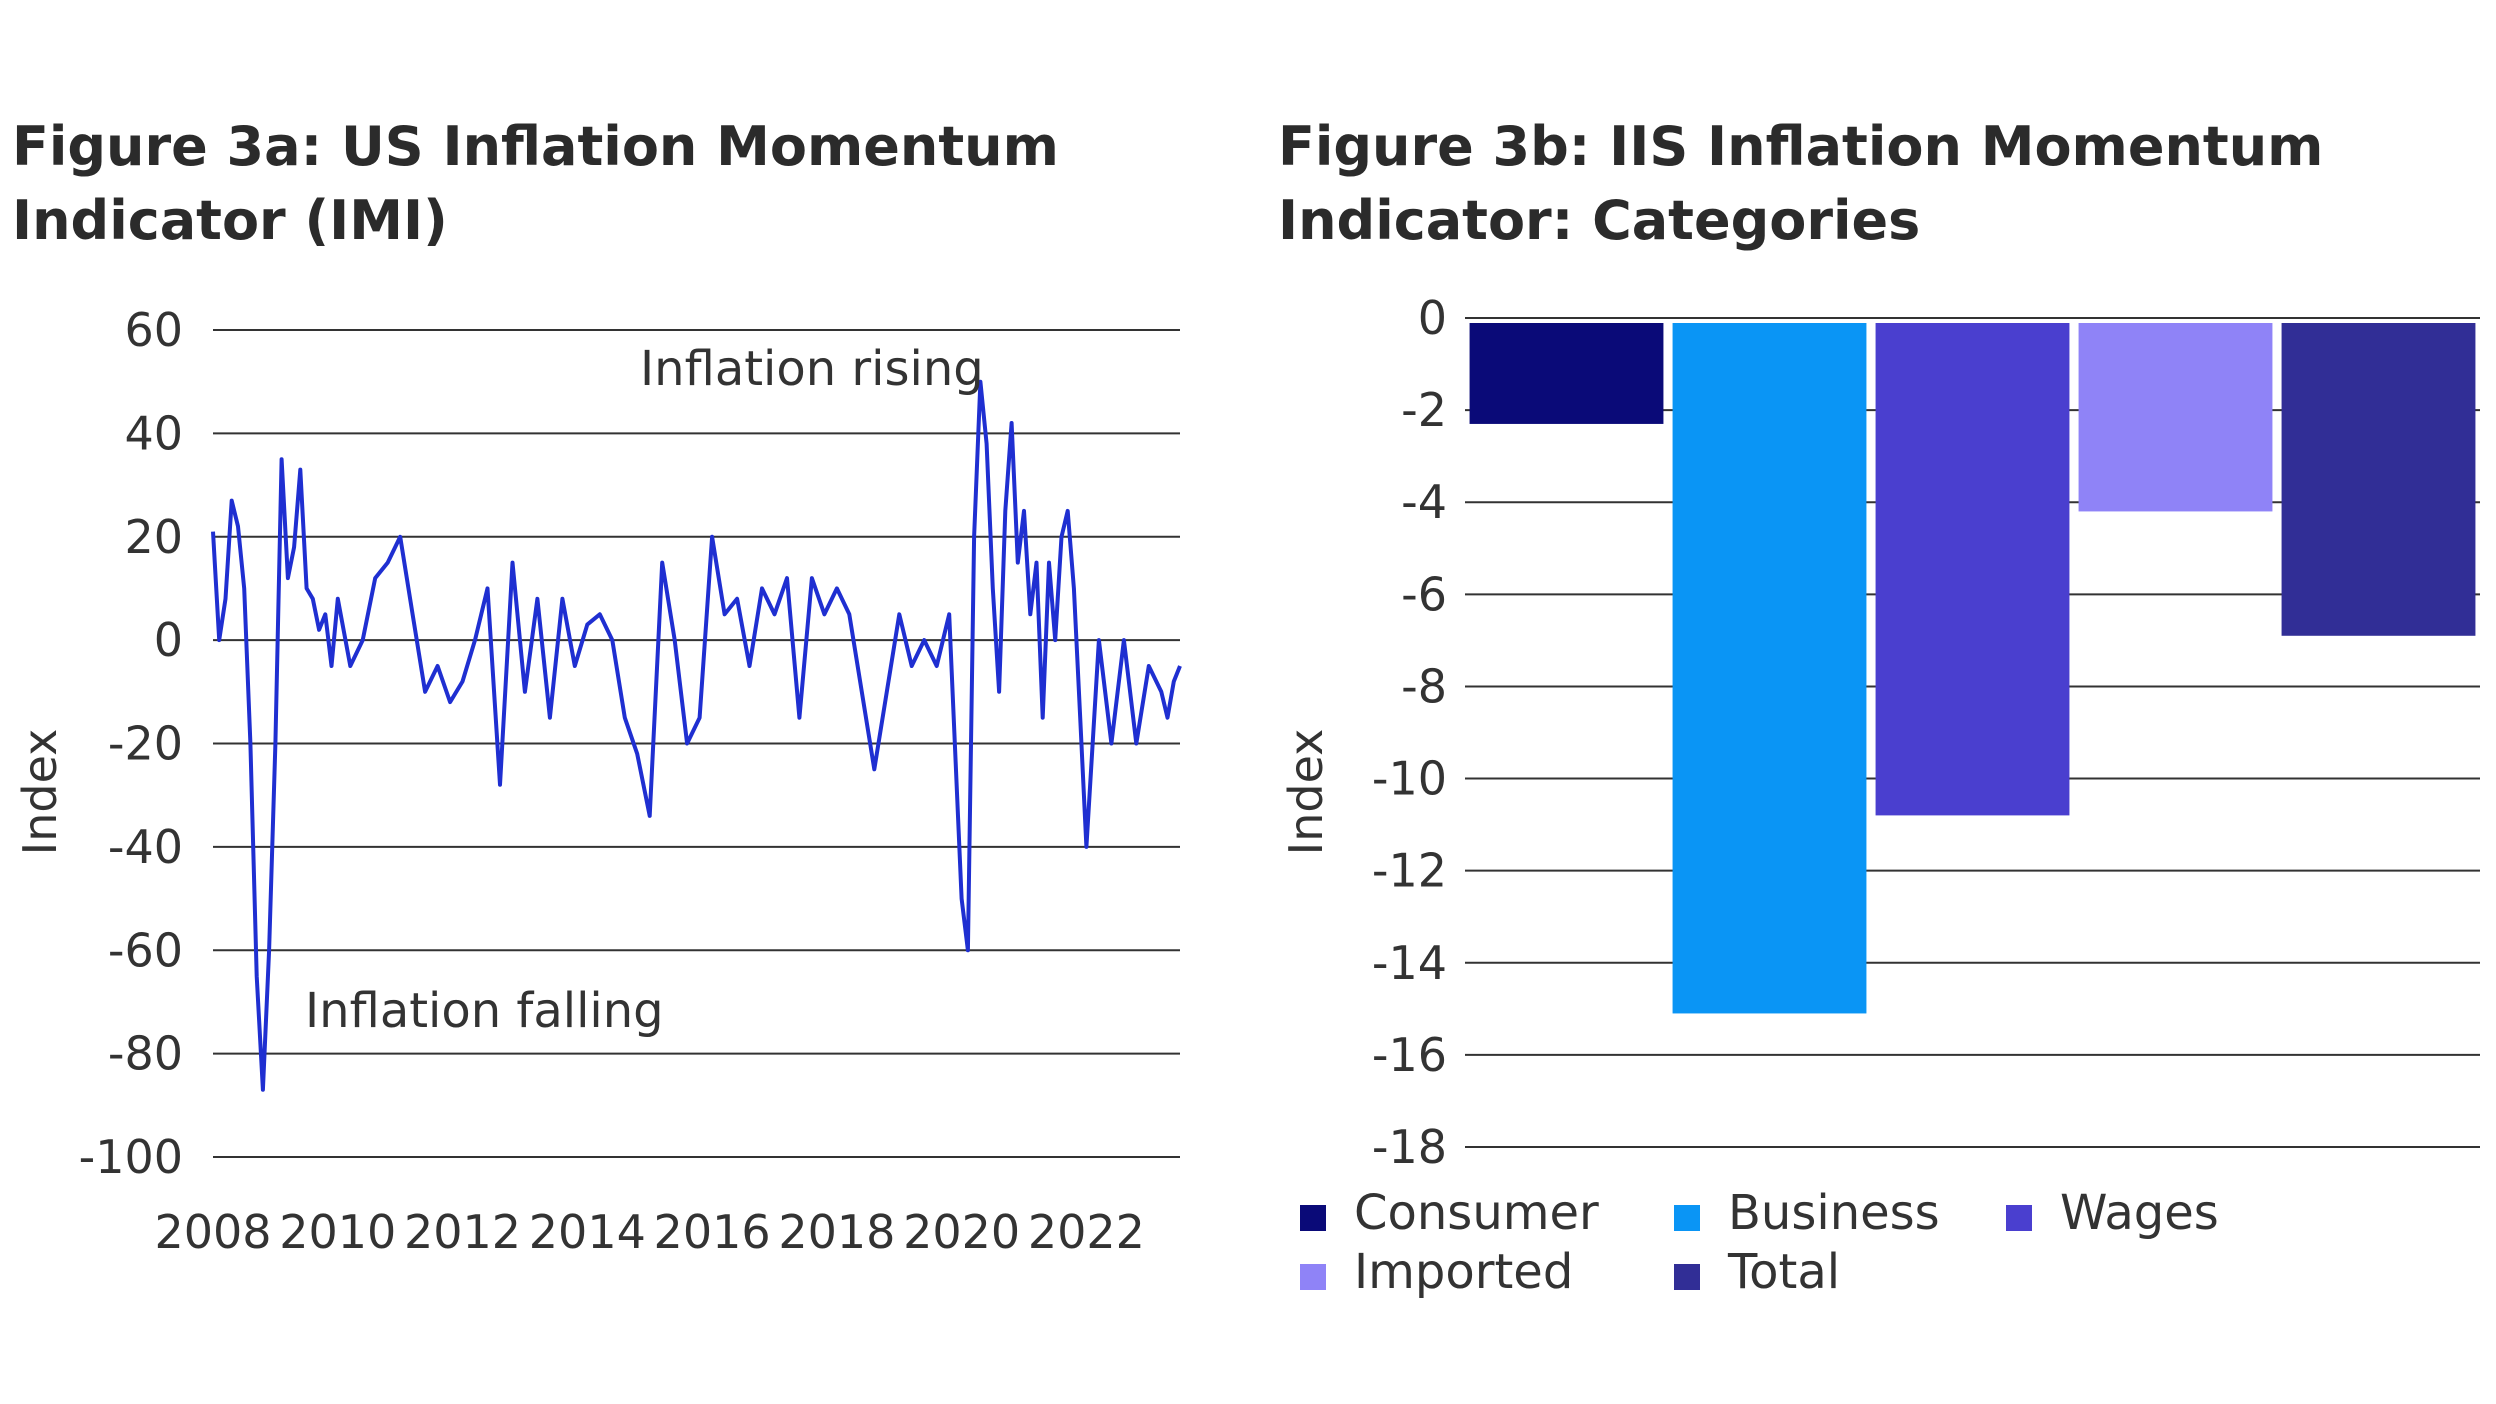 The height and width of the screenshot is (1404, 2496). I want to click on y-tick-16: -16, so click(1409, 1055).